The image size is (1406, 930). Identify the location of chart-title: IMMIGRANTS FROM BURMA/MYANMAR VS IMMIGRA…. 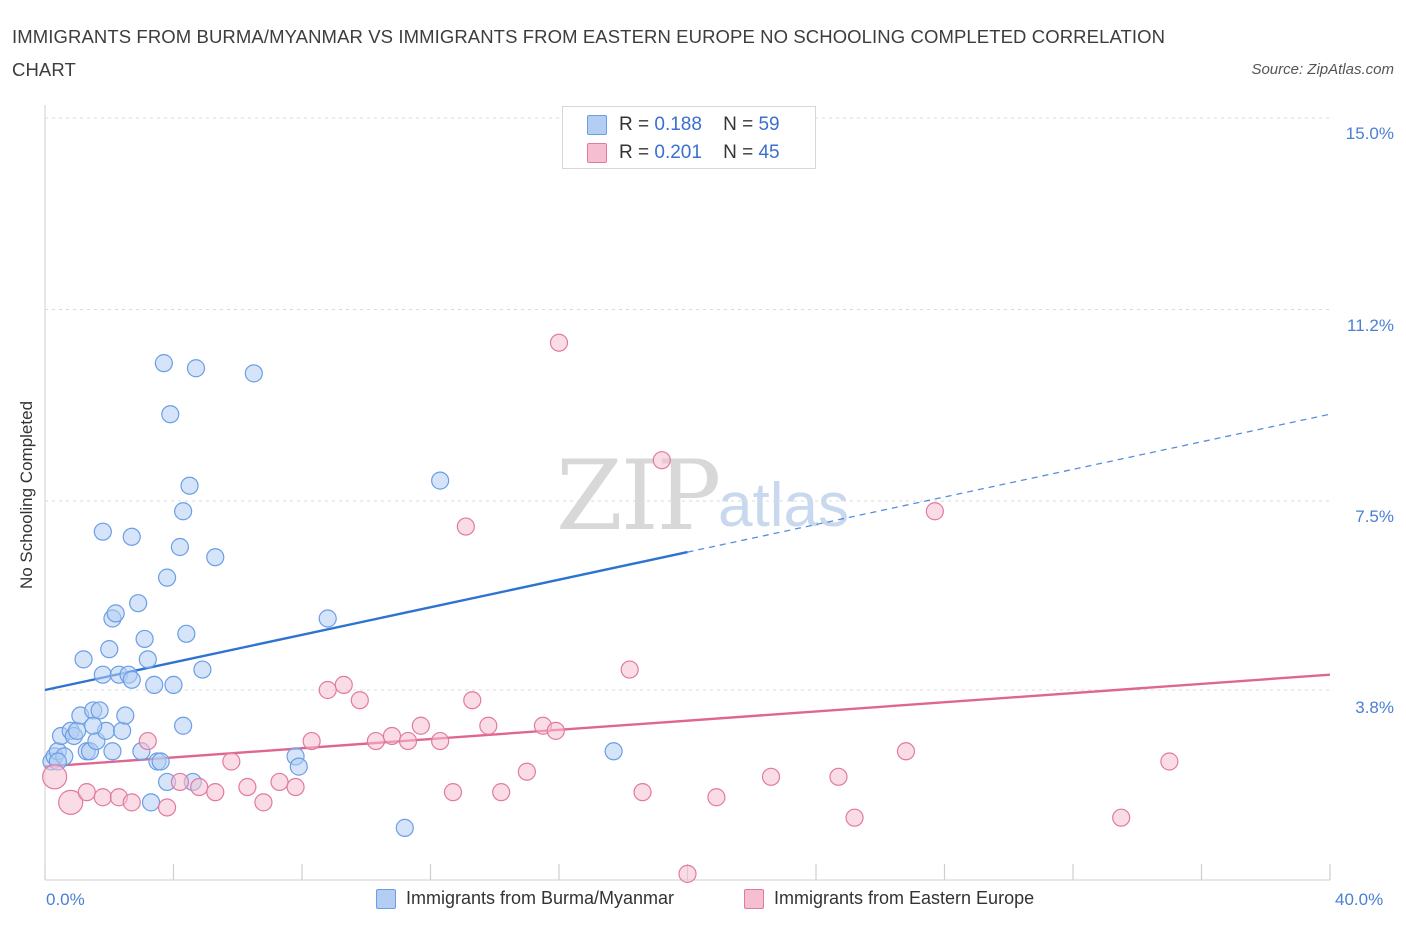
(589, 53).